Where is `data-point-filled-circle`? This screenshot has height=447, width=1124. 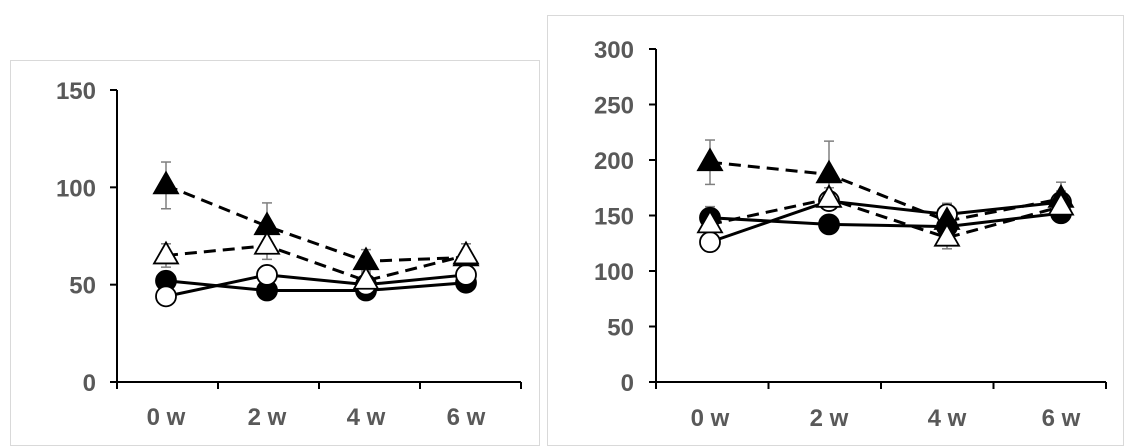
data-point-filled-circle is located at coordinates (829, 224).